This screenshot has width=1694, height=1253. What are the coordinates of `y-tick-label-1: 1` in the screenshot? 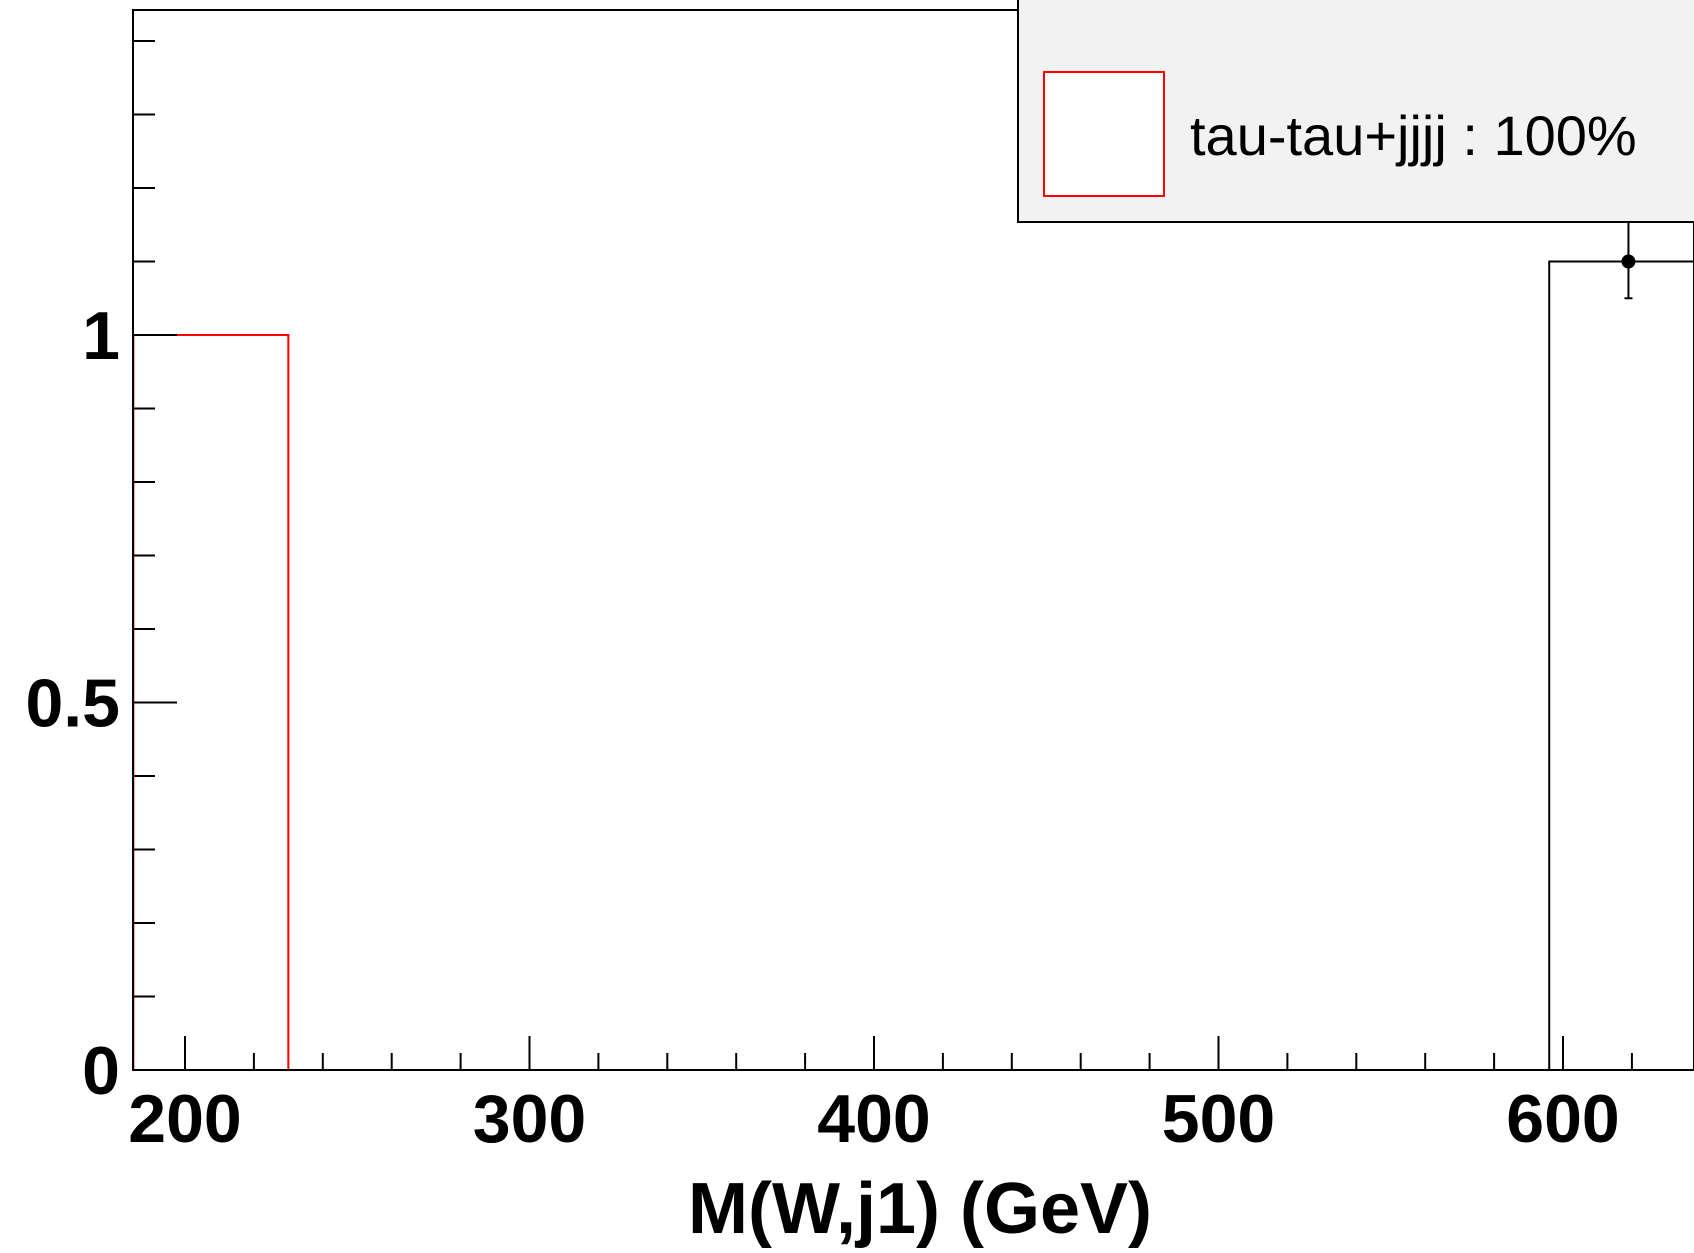 It's located at (101, 336).